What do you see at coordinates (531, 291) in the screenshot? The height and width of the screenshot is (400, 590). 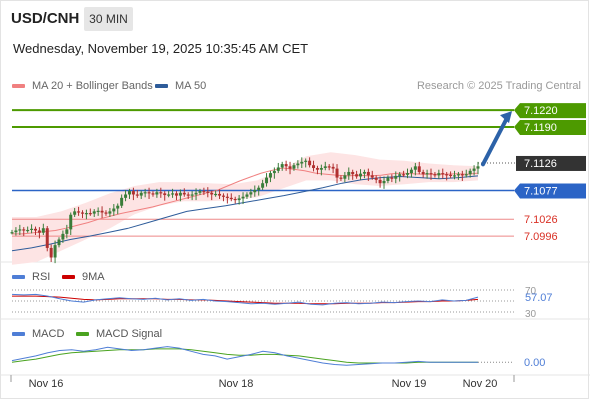 I see `rsi-level-label: 70` at bounding box center [531, 291].